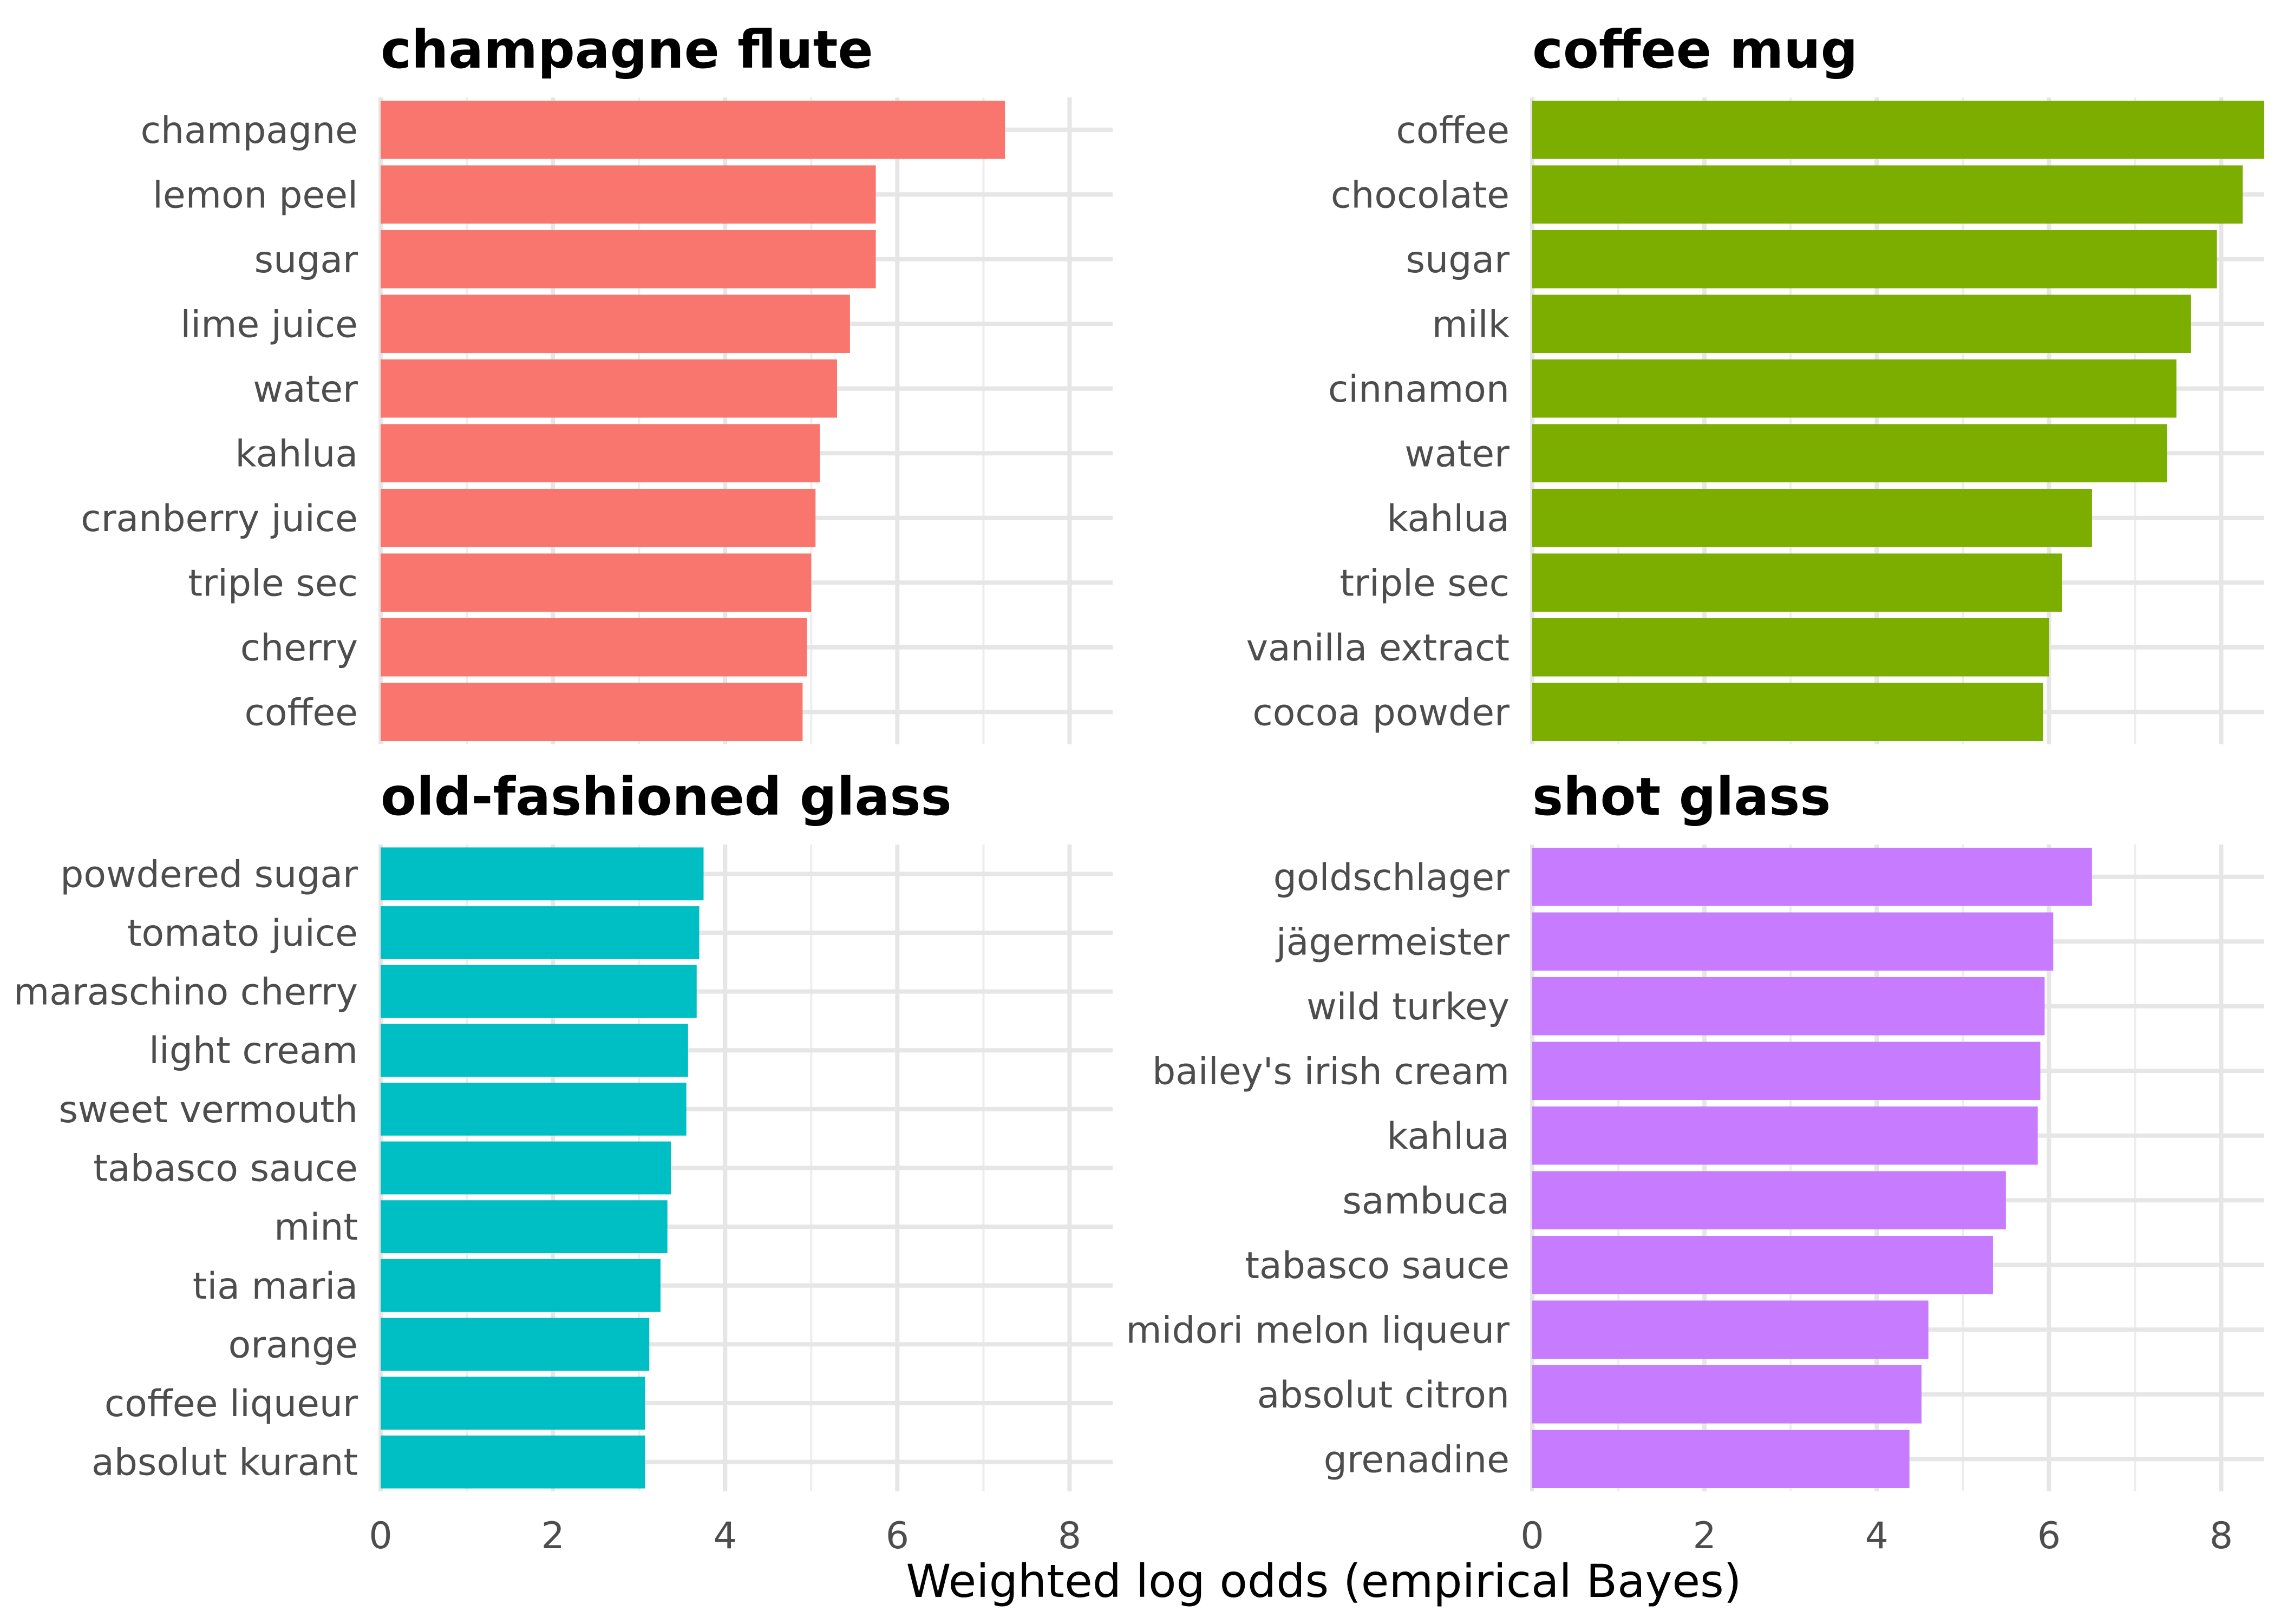  I want to click on category-label: cranberry juice, so click(220, 518).